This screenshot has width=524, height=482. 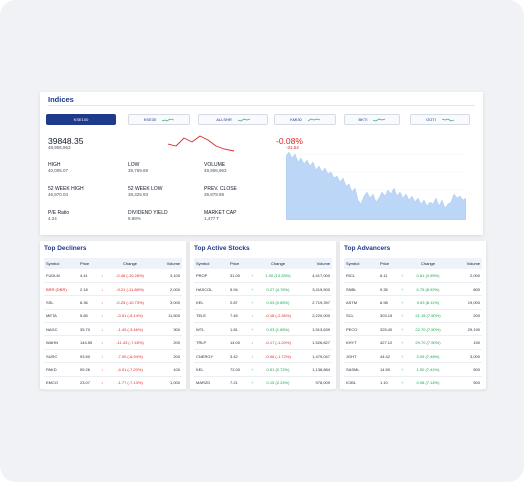 What do you see at coordinates (113, 316) in the screenshot?
I see `table-row: META 5.85 ↓ -0.51 (-8.14%) 11,500` at bounding box center [113, 316].